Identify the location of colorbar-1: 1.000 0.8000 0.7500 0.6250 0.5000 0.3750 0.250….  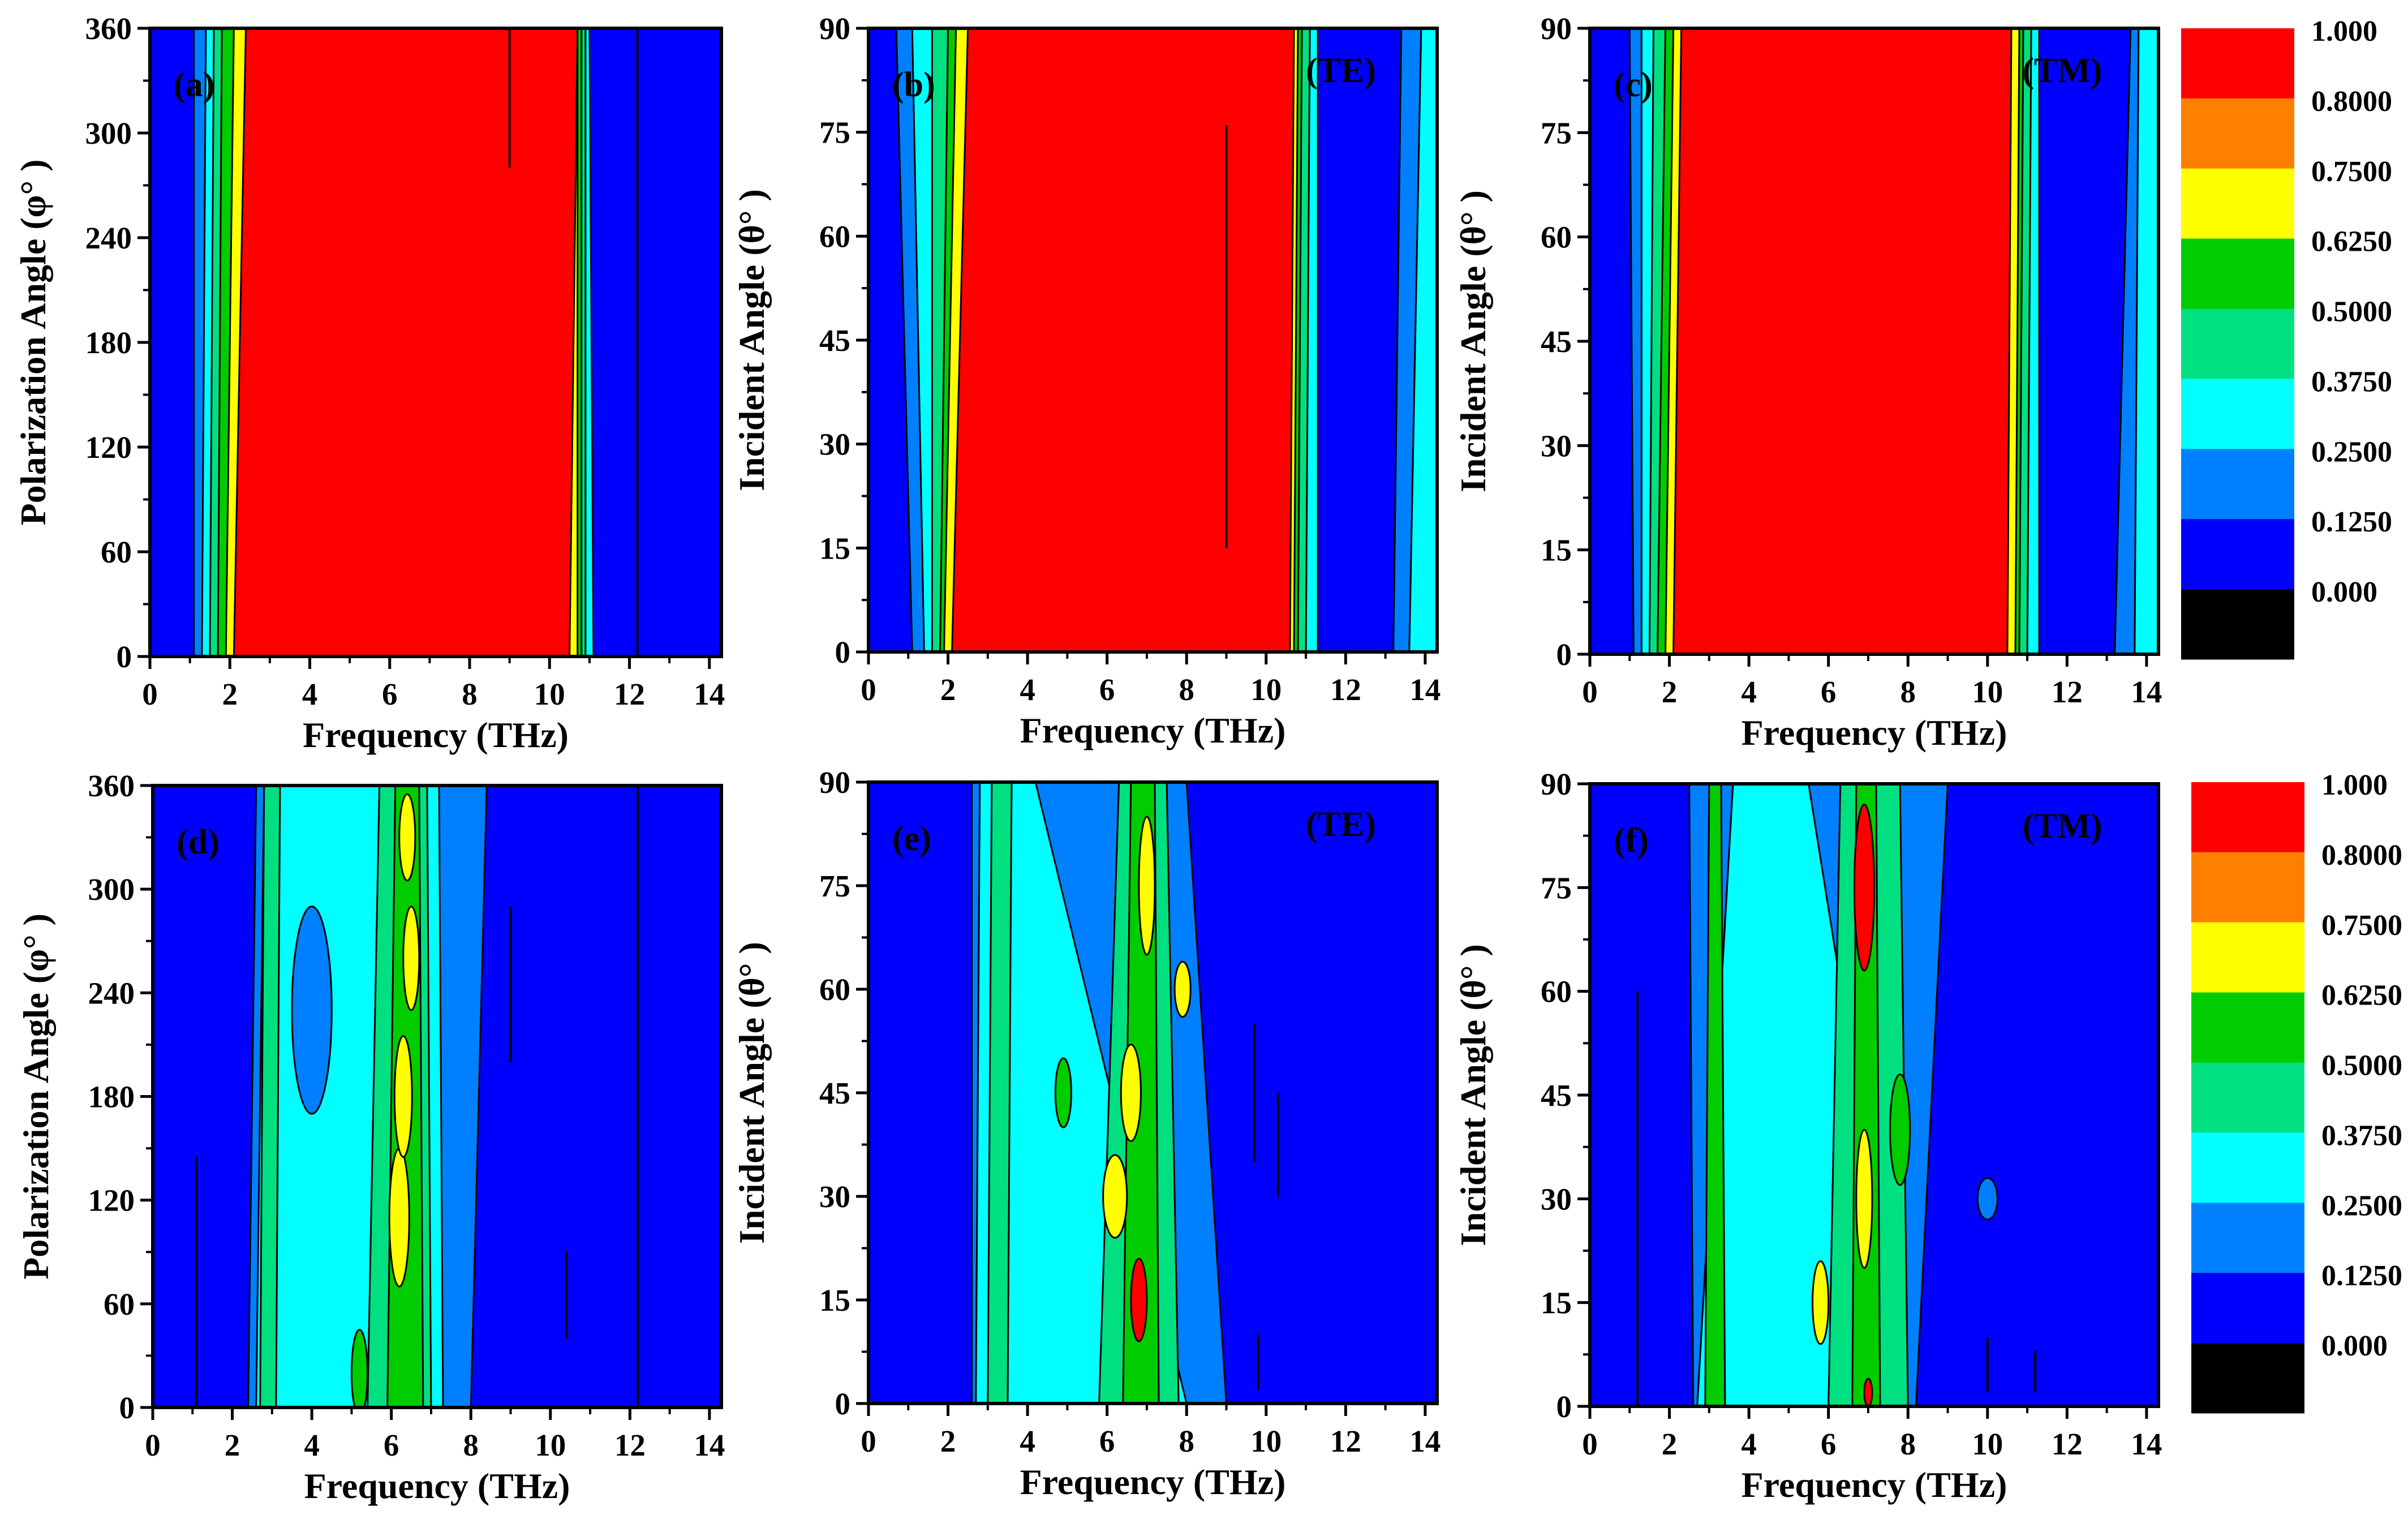
(2286, 337).